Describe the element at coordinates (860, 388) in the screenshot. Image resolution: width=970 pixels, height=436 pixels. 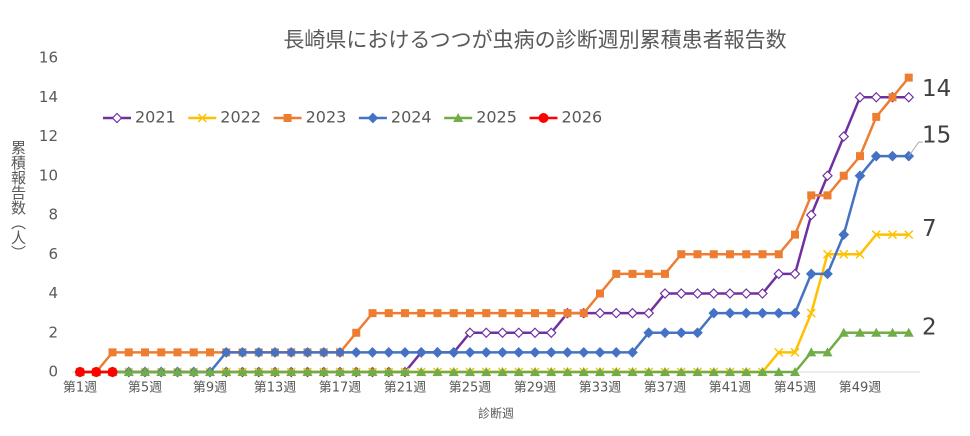
I see `x-tick-label: 第49週` at that location.